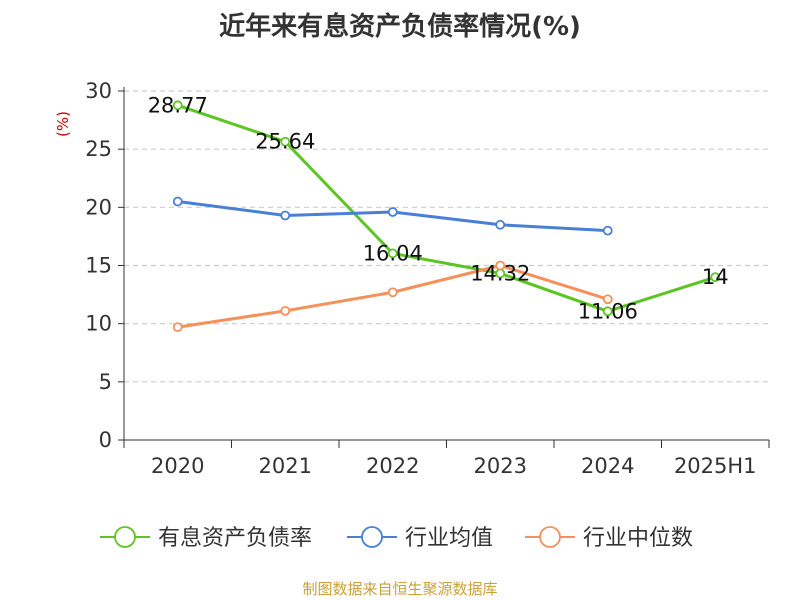 The height and width of the screenshot is (600, 800). What do you see at coordinates (98, 149) in the screenshot?
I see `y-tick-label: 25` at bounding box center [98, 149].